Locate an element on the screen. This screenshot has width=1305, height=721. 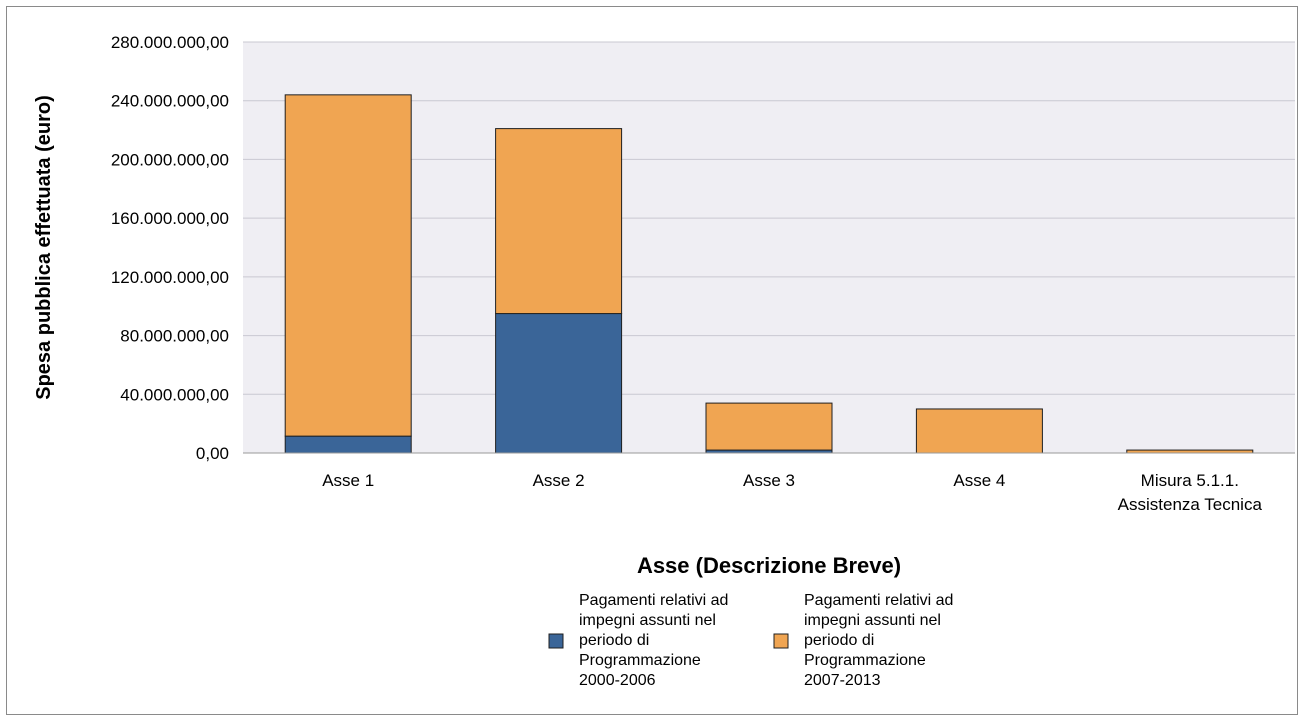
legend-label-series-1: 2000-2006 is located at coordinates (617, 680).